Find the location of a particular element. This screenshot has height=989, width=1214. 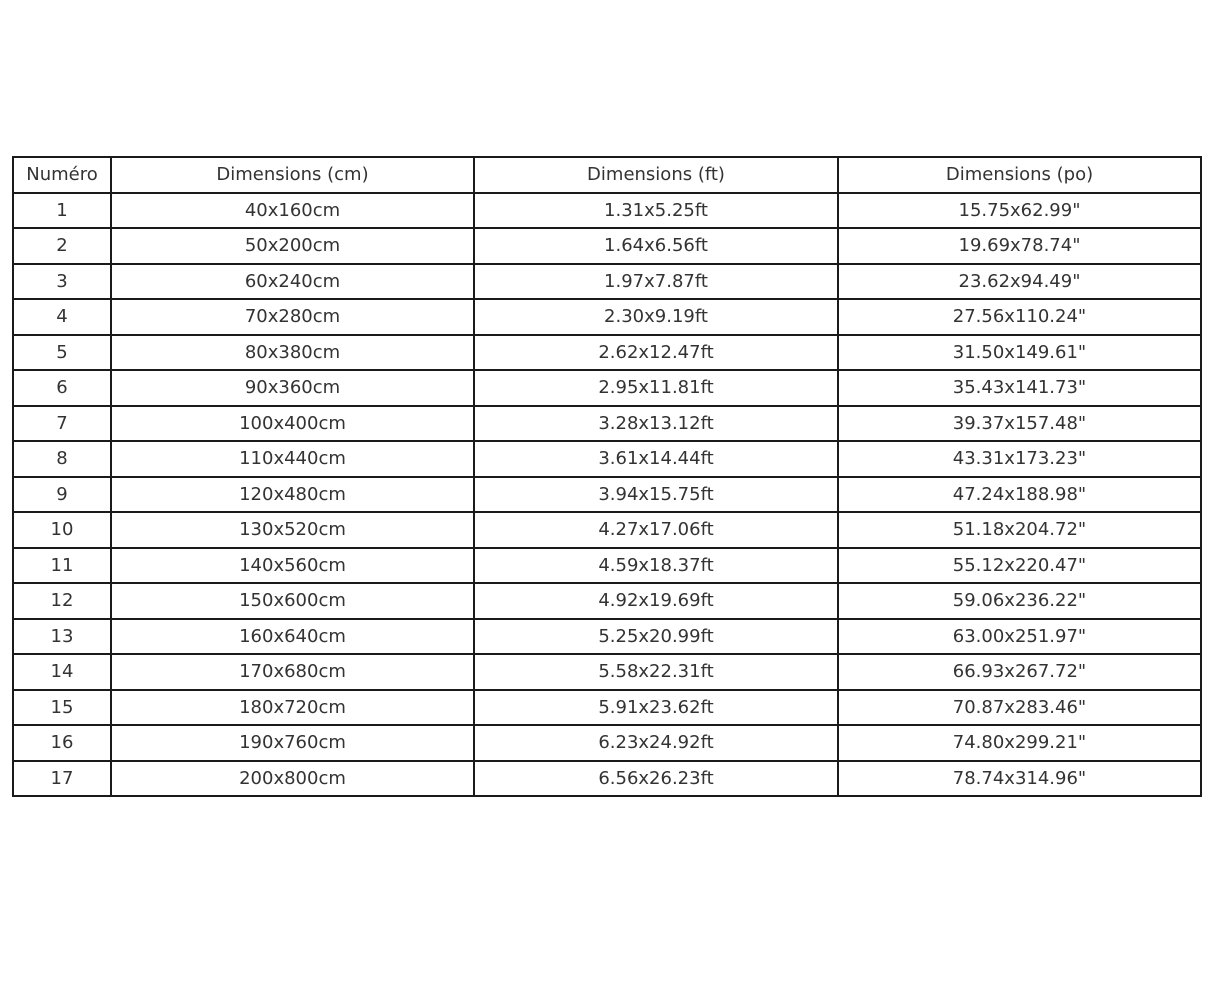

cell-dimensions-cm: 100x400cm is located at coordinates (292, 423).